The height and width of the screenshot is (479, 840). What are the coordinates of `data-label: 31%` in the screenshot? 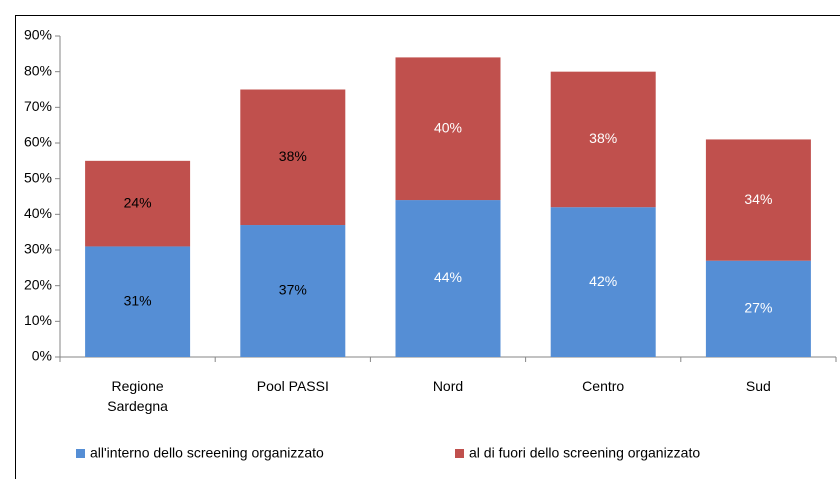 It's located at (138, 300).